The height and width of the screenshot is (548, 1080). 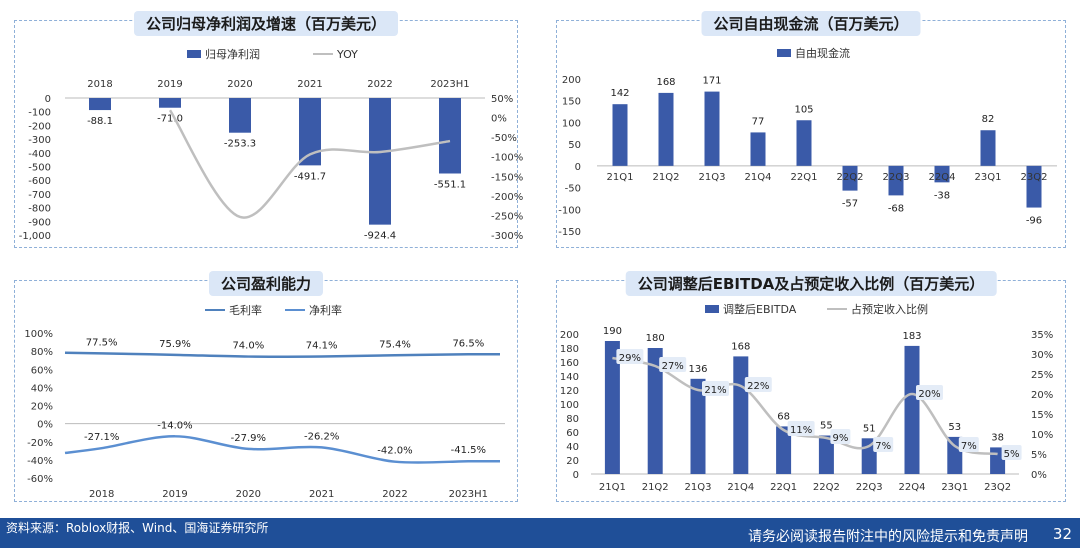 What do you see at coordinates (804, 177) in the screenshot?
I see `x-tick-label: 22Q1` at bounding box center [804, 177].